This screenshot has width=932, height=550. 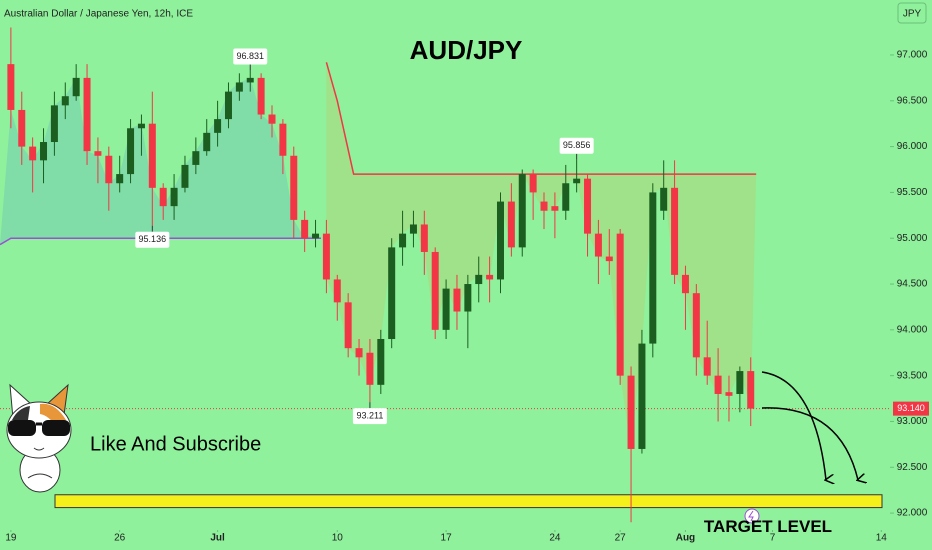 I want to click on x-tick-label: 26, so click(x=120, y=538).